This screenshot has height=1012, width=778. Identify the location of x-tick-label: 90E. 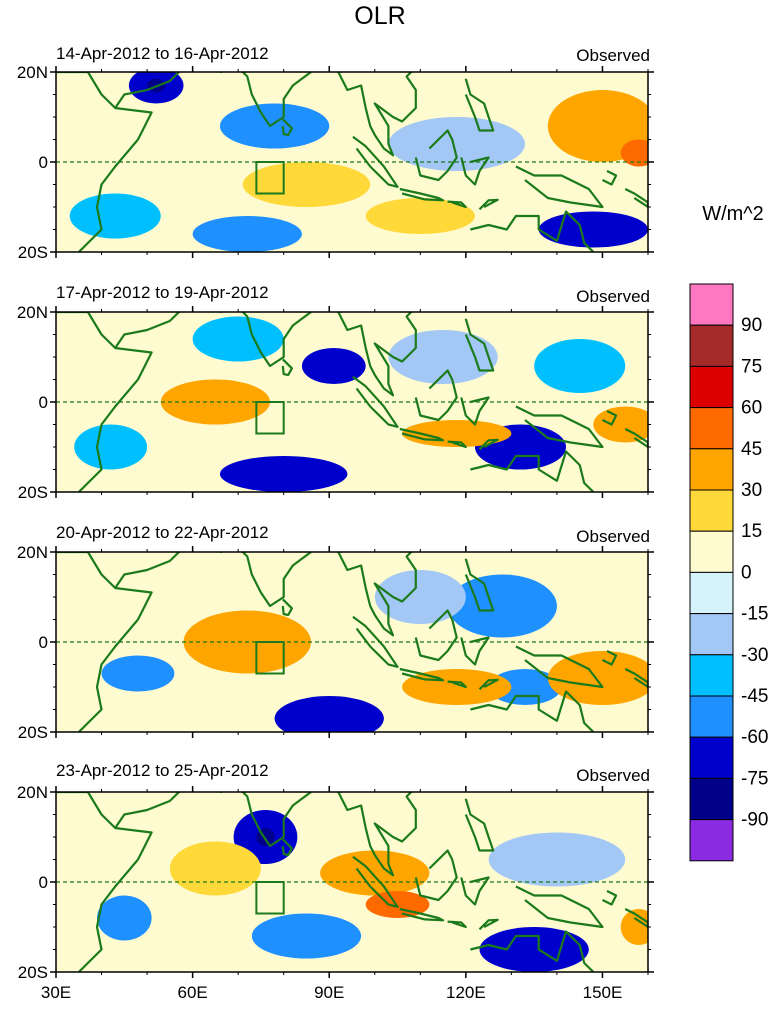
(329, 992).